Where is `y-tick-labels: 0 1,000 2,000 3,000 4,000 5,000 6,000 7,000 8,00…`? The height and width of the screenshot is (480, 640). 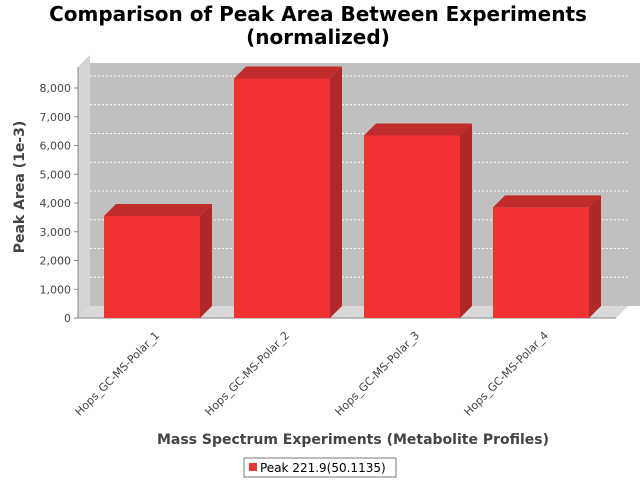 y-tick-labels: 0 1,000 2,000 3,000 4,000 5,000 6,000 7,000 8,00… is located at coordinates (59, 203).